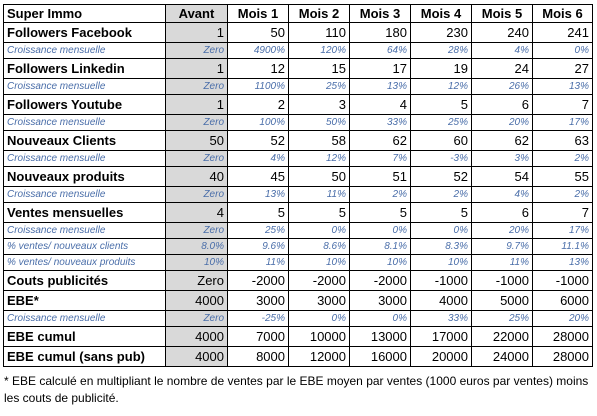 The image size is (597, 416). What do you see at coordinates (502, 246) in the screenshot?
I see `value-cell: 9.7%` at bounding box center [502, 246].